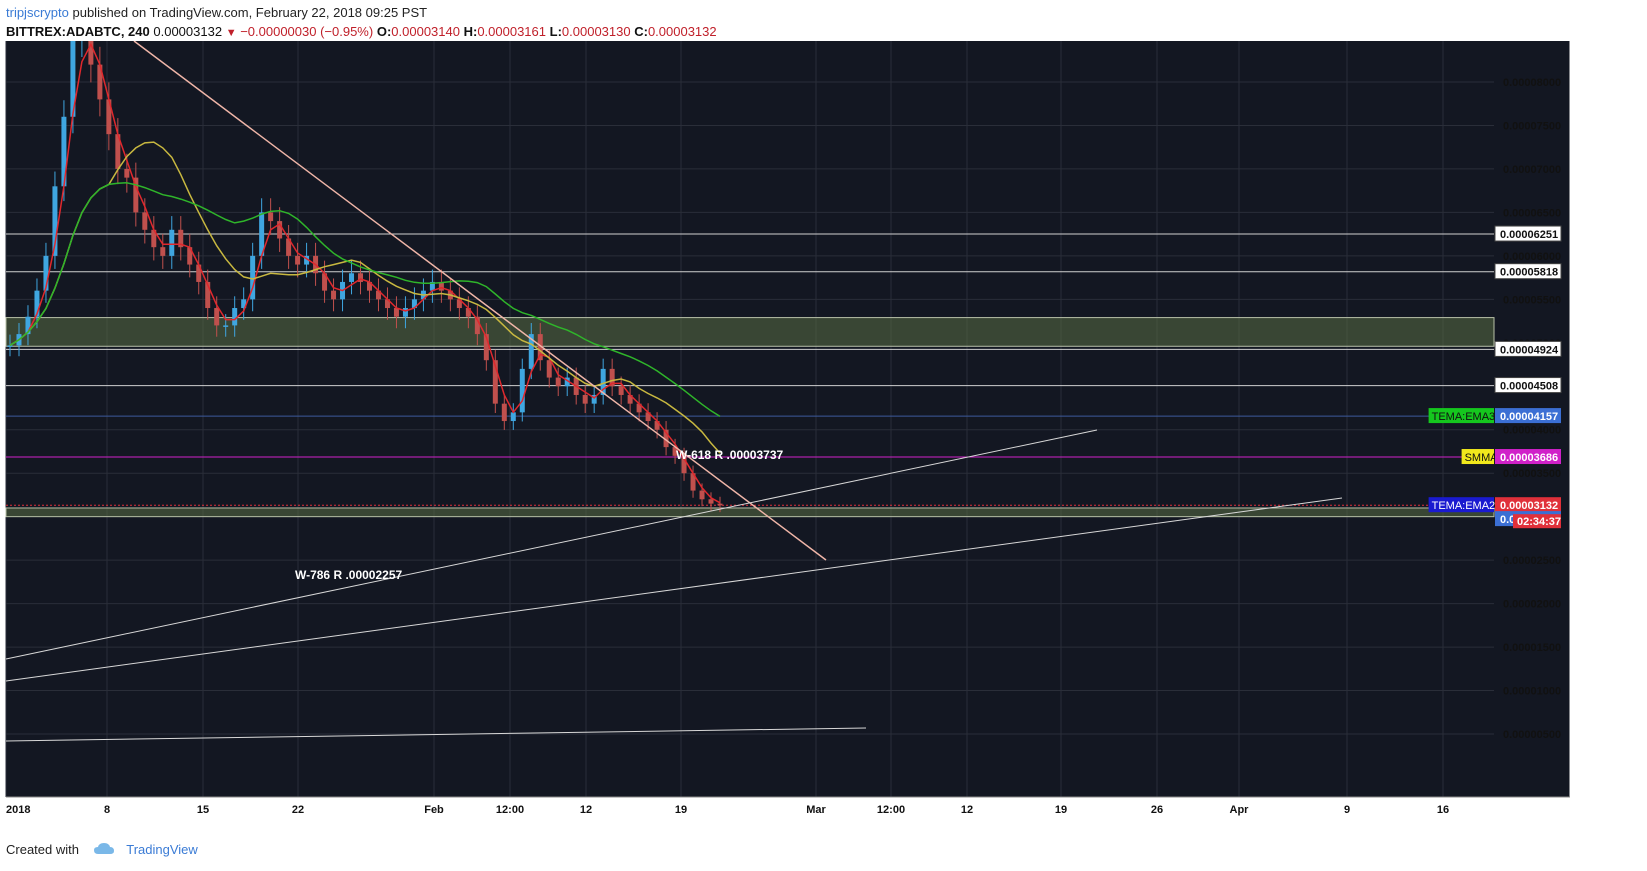  What do you see at coordinates (1532, 213) in the screenshot?
I see `y-tick-label: 0.00006500` at bounding box center [1532, 213].